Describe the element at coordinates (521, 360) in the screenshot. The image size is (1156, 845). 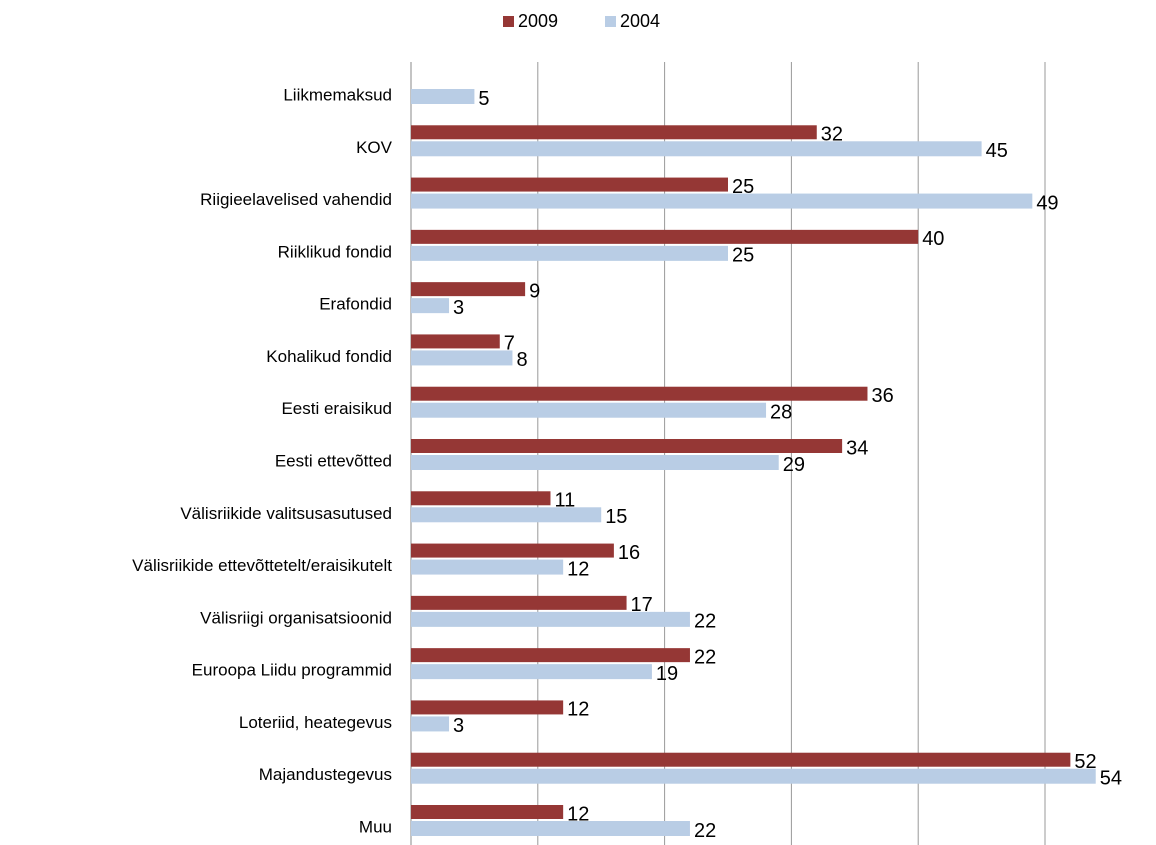
I see `data-label: 8` at that location.